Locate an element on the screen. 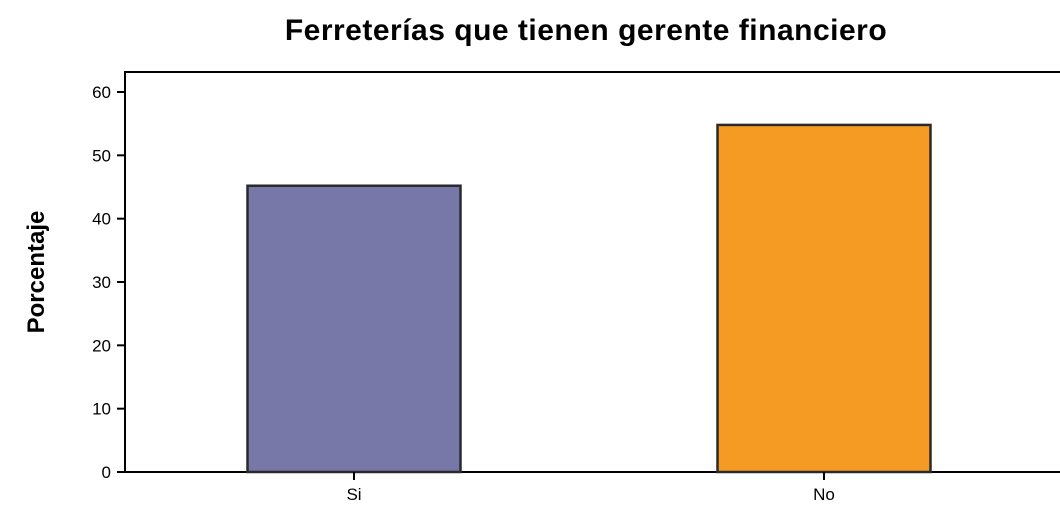 The image size is (1060, 505). x-tick-label: Si is located at coordinates (353, 494).